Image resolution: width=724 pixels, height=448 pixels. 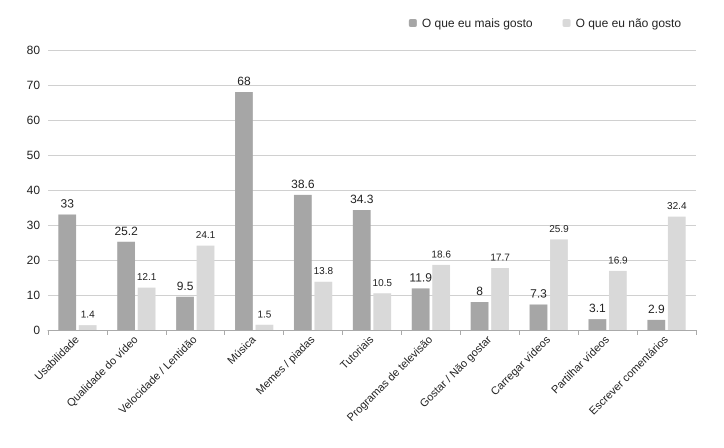 What do you see at coordinates (33, 190) in the screenshot?
I see `y-tick-label: 40` at bounding box center [33, 190].